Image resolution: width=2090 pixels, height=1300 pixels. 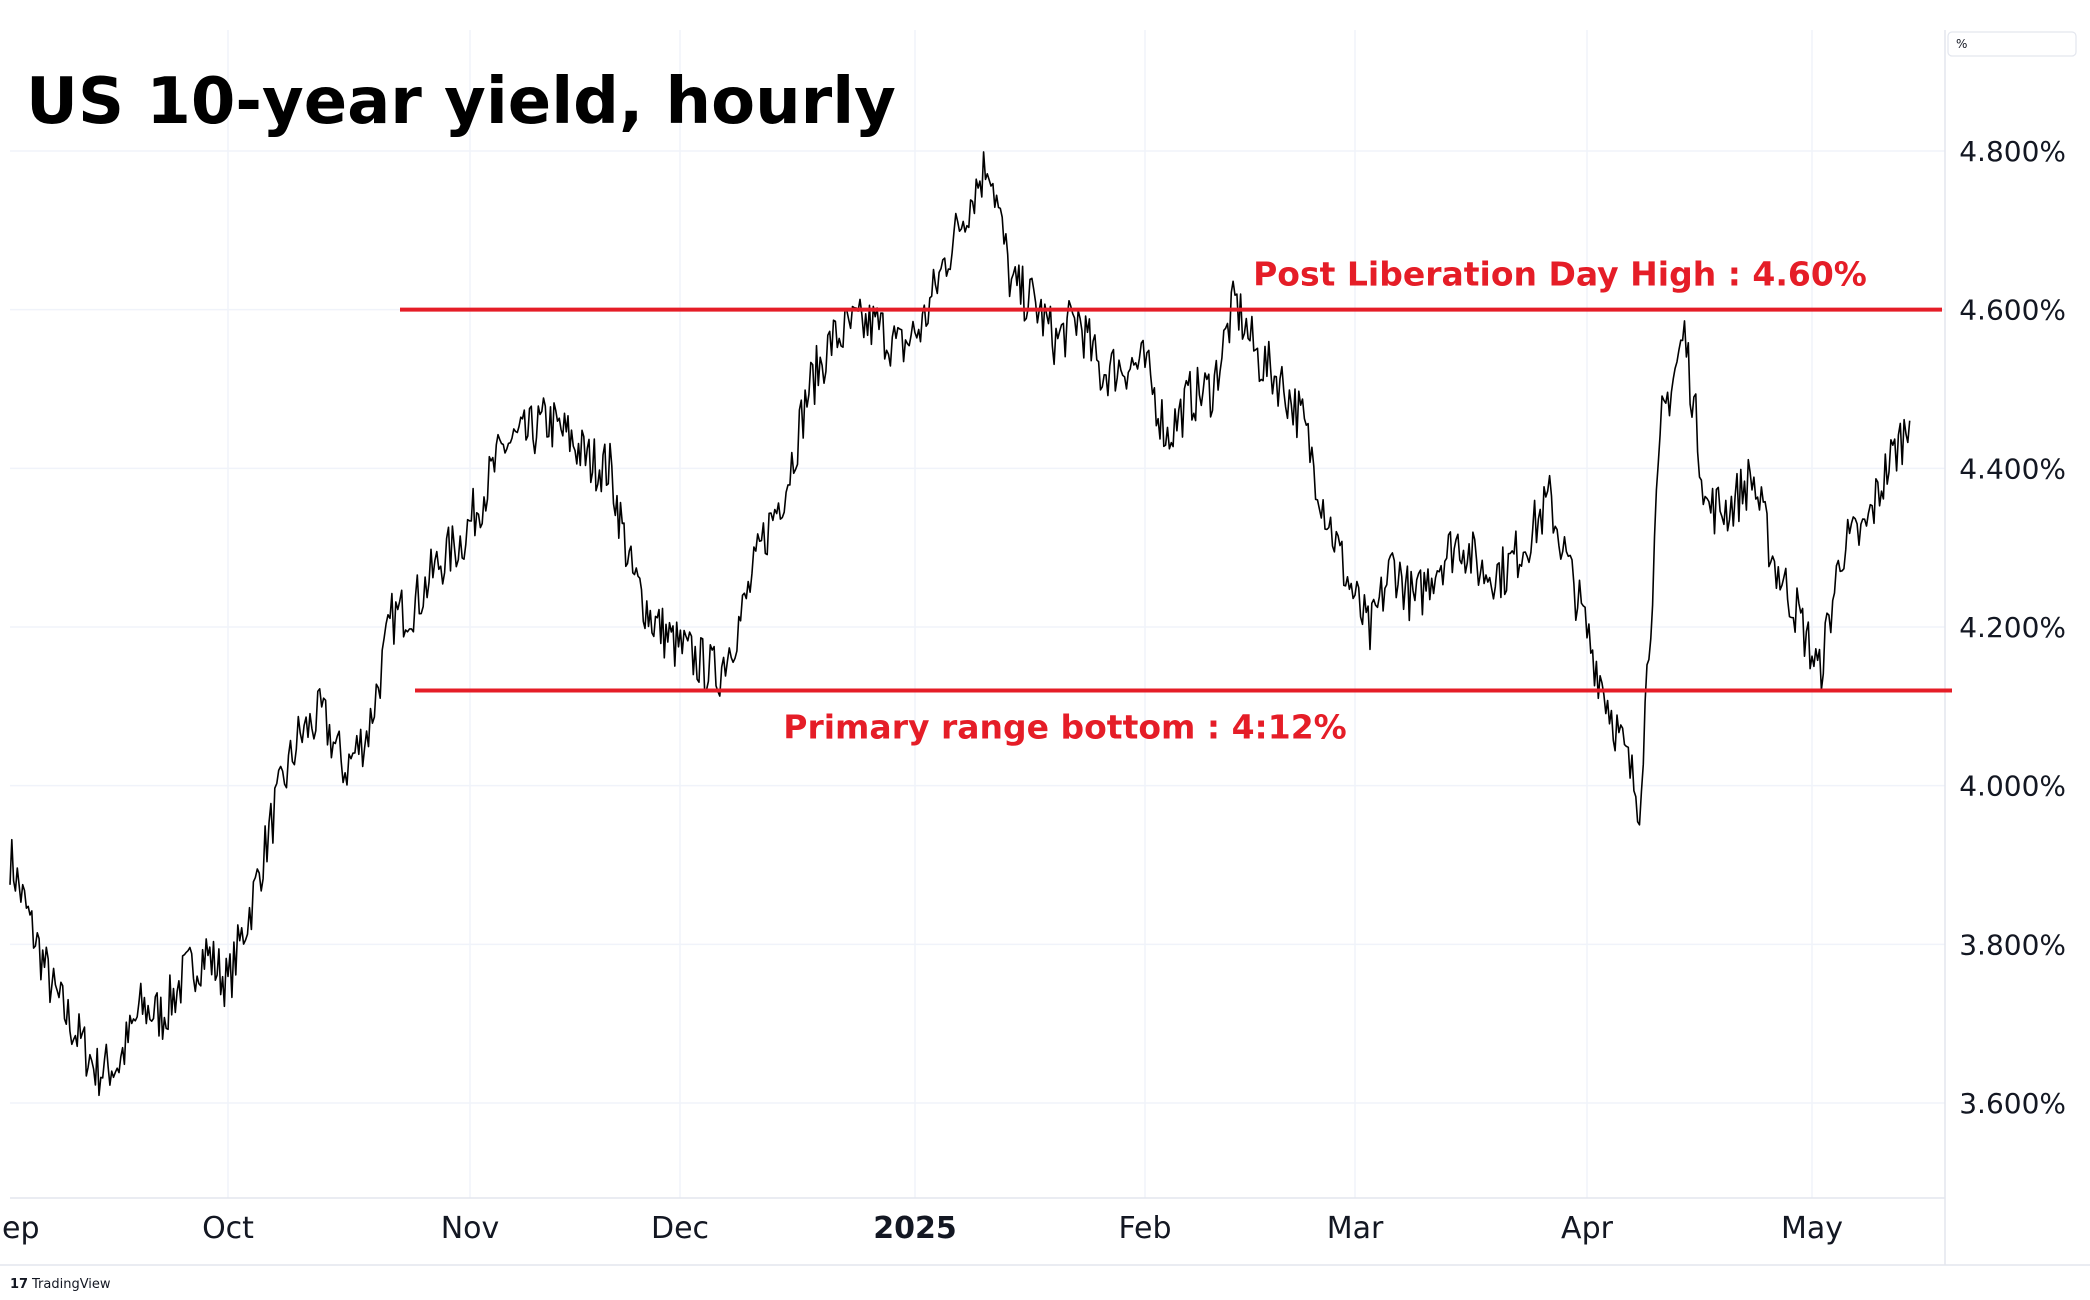 I want to click on x-tick-label: Nov, so click(x=470, y=1228).